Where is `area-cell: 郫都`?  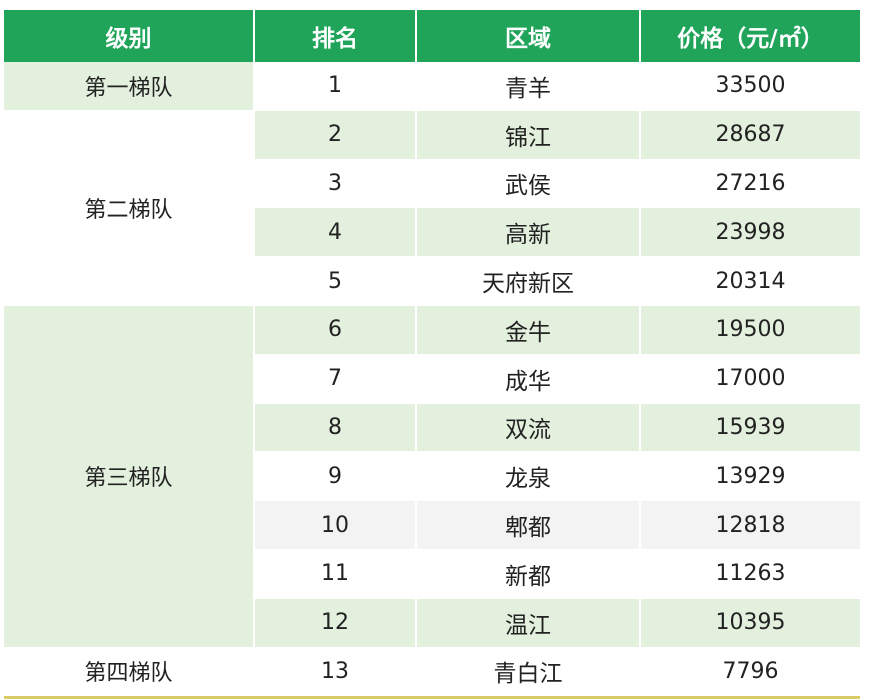
area-cell: 郫都 is located at coordinates (528, 525).